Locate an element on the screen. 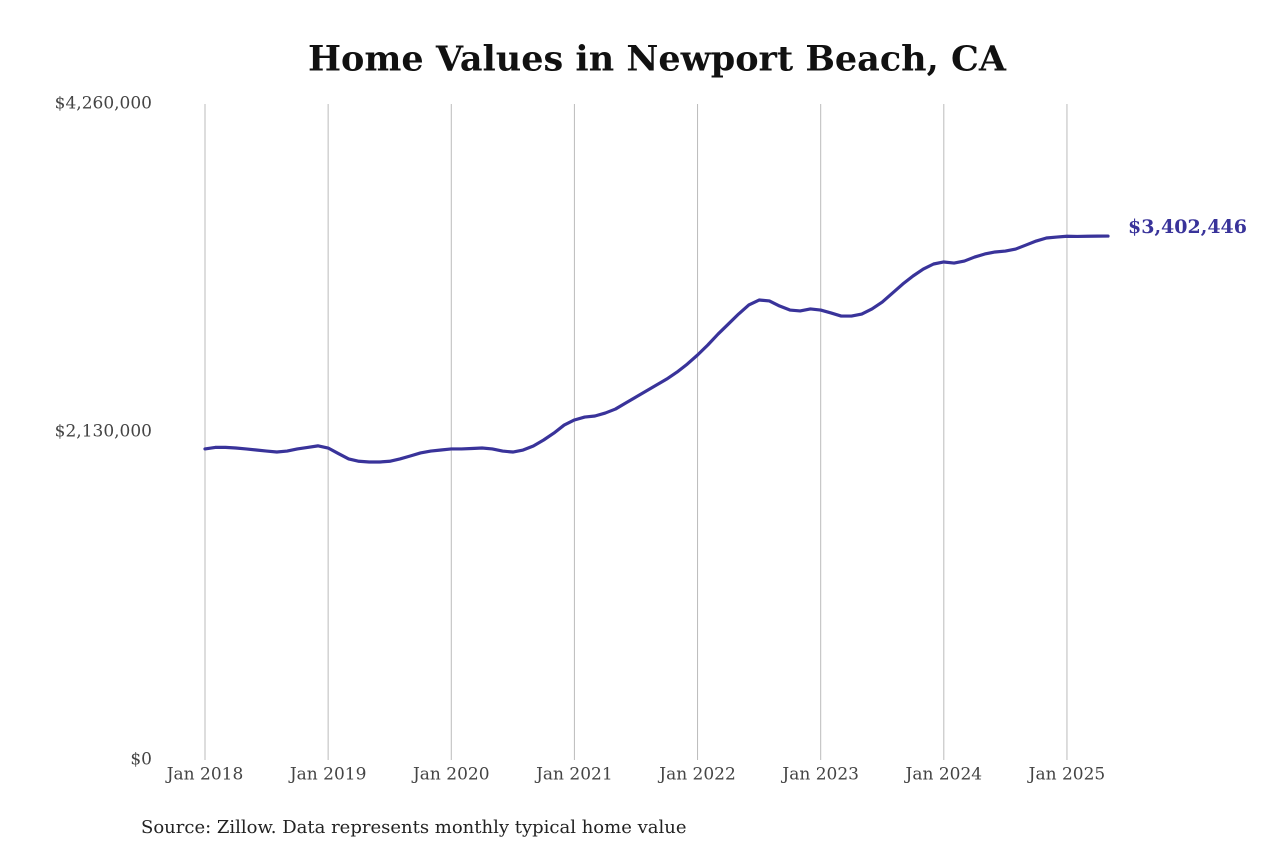 The width and height of the screenshot is (1280, 853). x-tick-label: Jan 2022 is located at coordinates (696, 775).